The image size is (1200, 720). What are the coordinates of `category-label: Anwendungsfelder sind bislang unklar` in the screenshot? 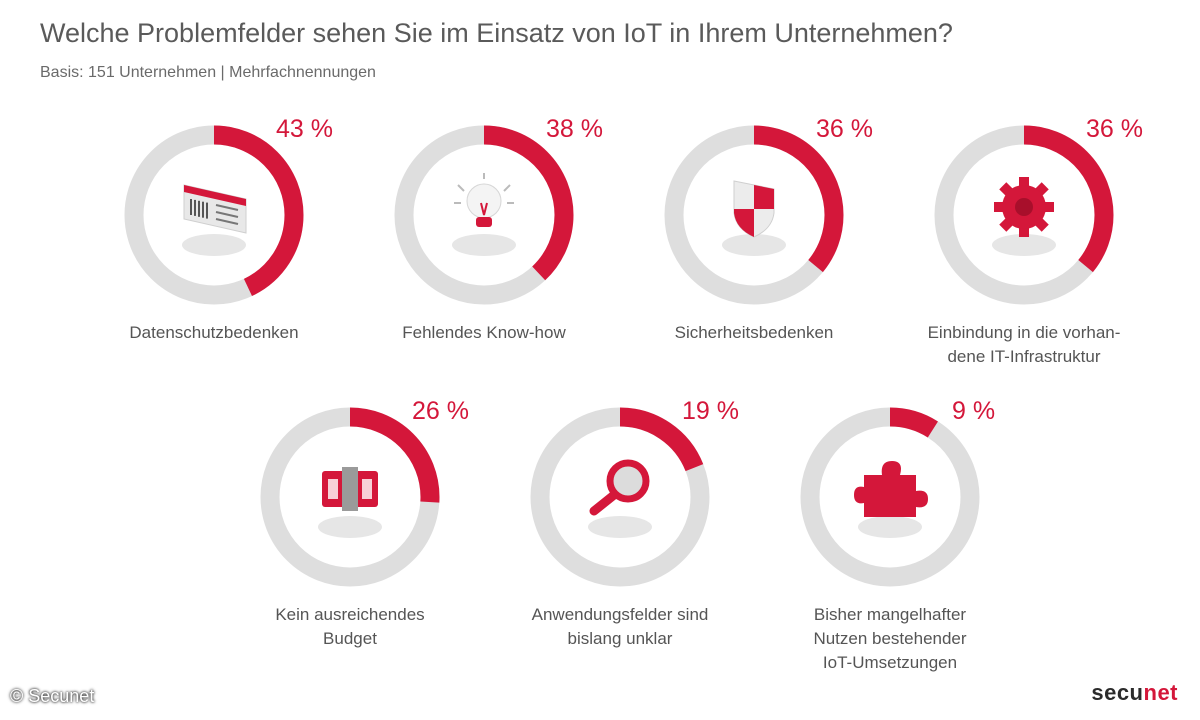 It's located at (620, 626).